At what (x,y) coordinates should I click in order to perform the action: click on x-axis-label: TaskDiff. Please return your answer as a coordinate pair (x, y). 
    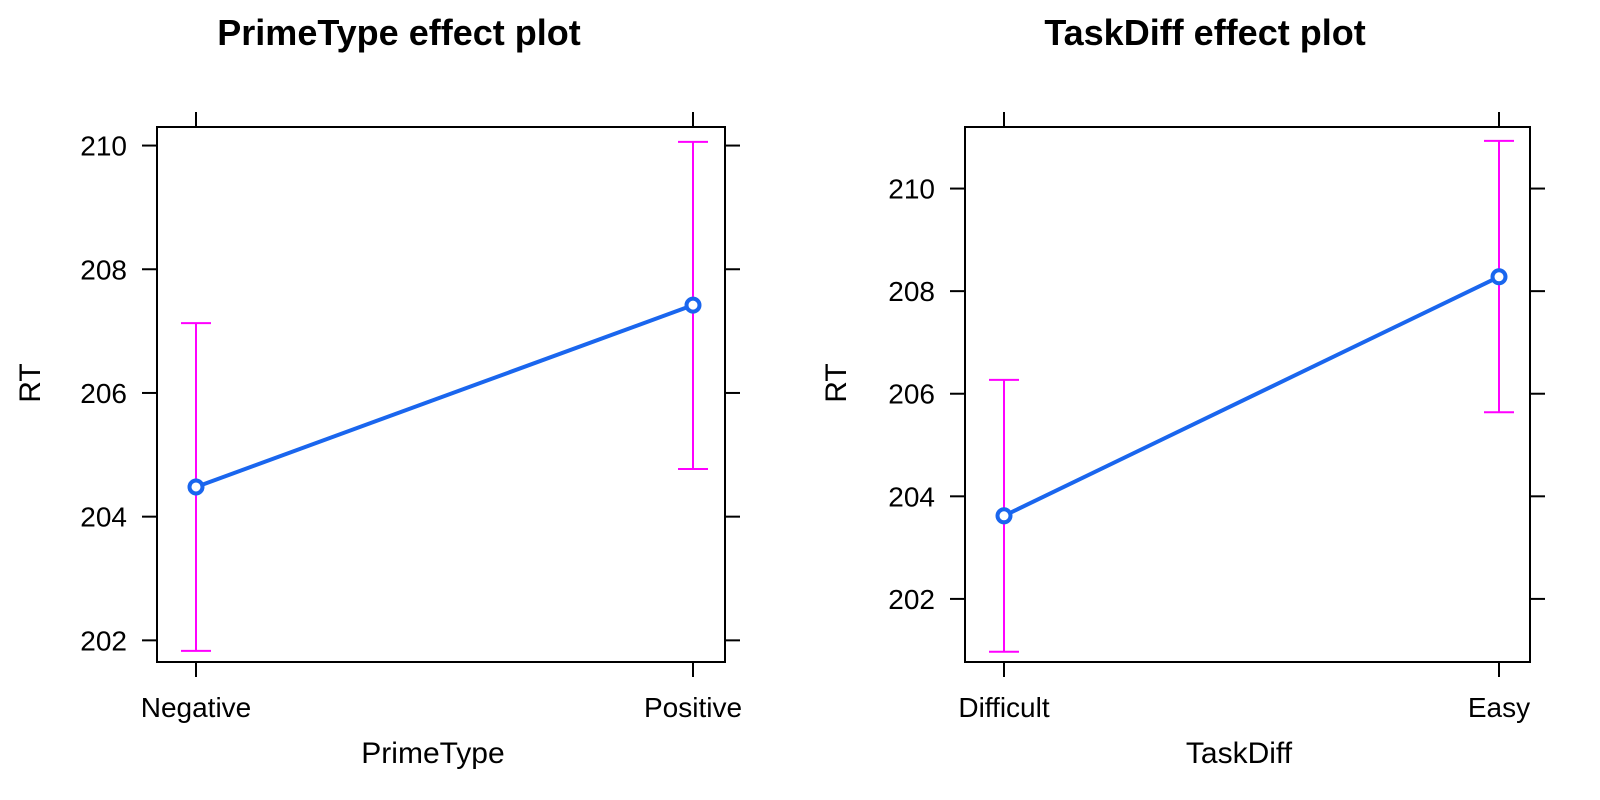
    Looking at the image, I should click on (1239, 753).